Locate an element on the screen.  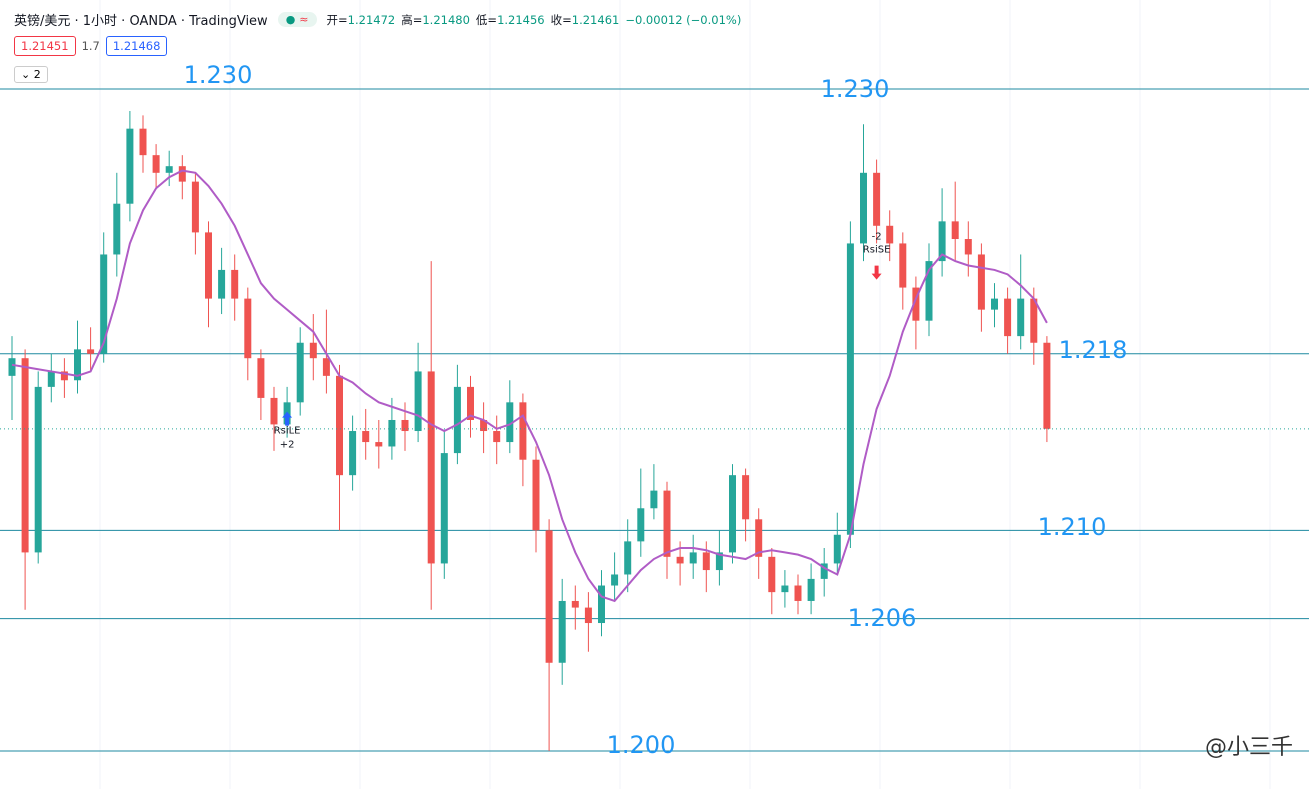
level-label: 1.210 is located at coordinates (1072, 527).